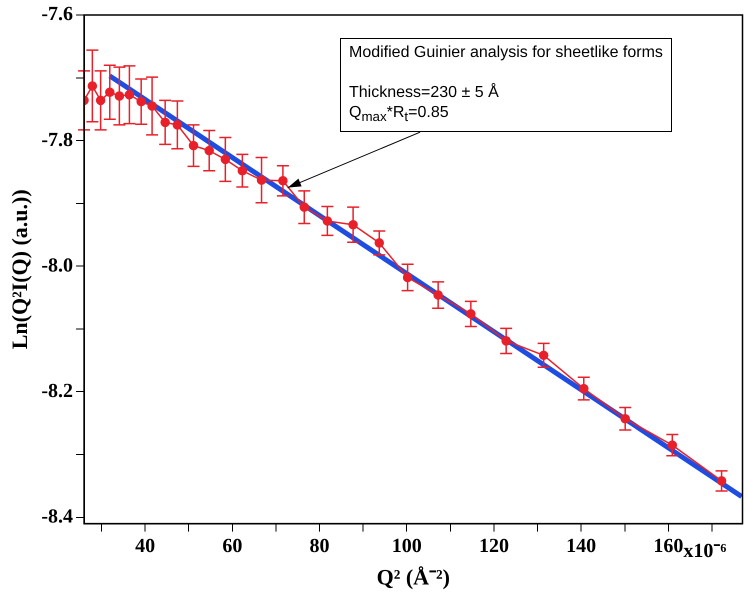  I want to click on x-tick-label: 40, so click(145, 545).